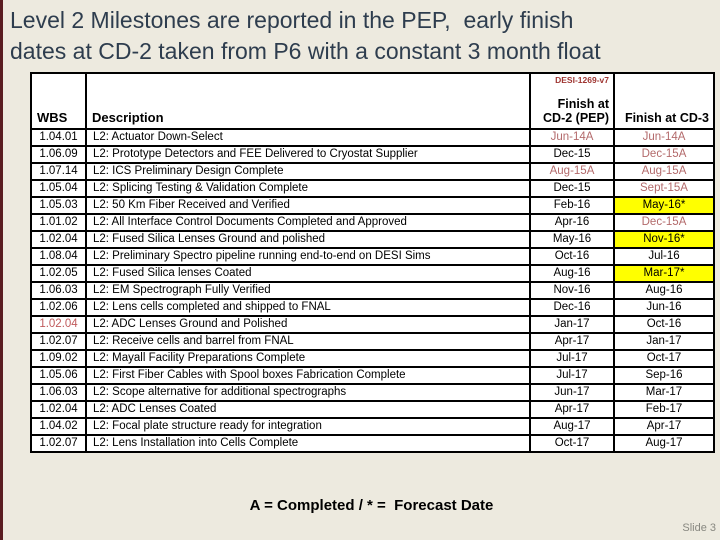 The image size is (720, 540). What do you see at coordinates (664, 426) in the screenshot?
I see `cd3-date-cell: Apr-17` at bounding box center [664, 426].